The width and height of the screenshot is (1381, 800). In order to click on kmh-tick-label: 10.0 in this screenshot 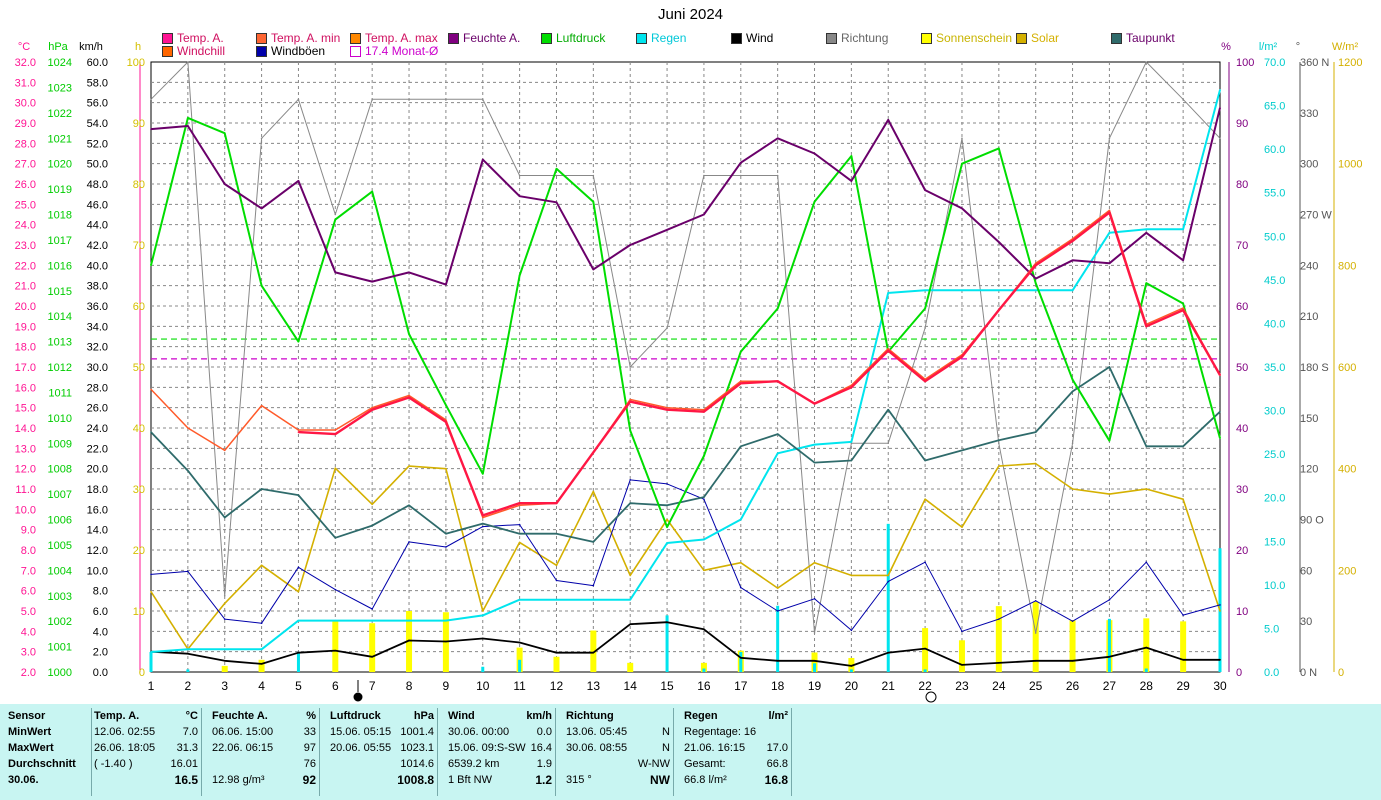, I will do `click(97, 571)`.